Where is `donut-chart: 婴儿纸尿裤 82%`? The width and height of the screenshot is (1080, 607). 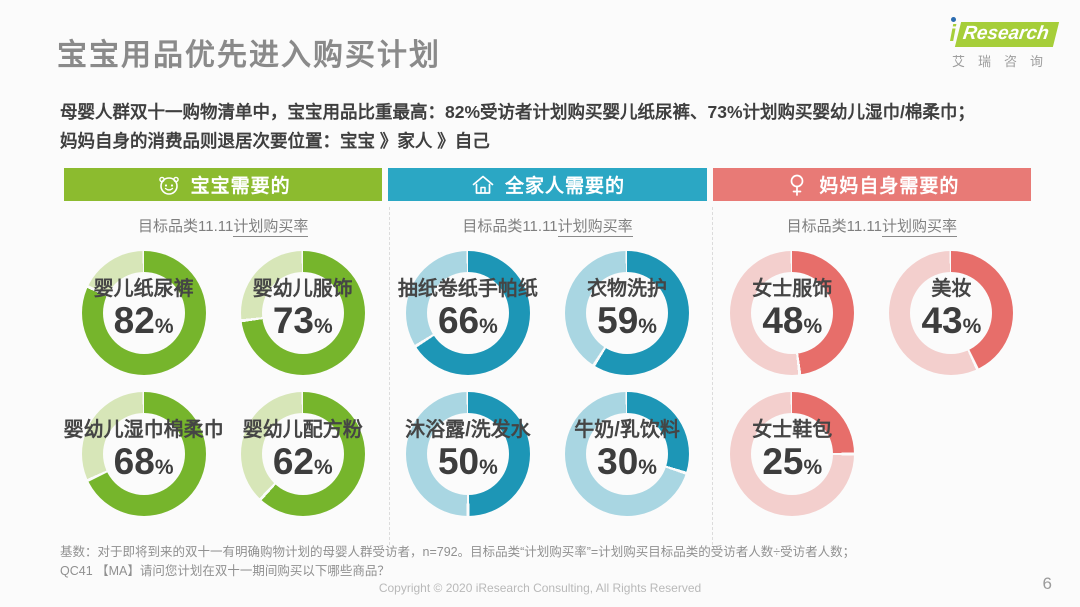
donut-chart: 婴儿纸尿裤 82% is located at coordinates (143, 313).